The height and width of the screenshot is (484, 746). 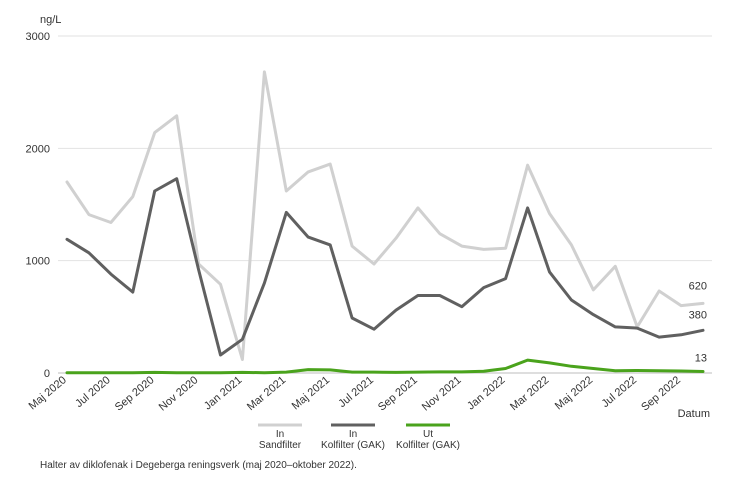 What do you see at coordinates (266, 393) in the screenshot?
I see `x-tick-label: Mar 2021` at bounding box center [266, 393].